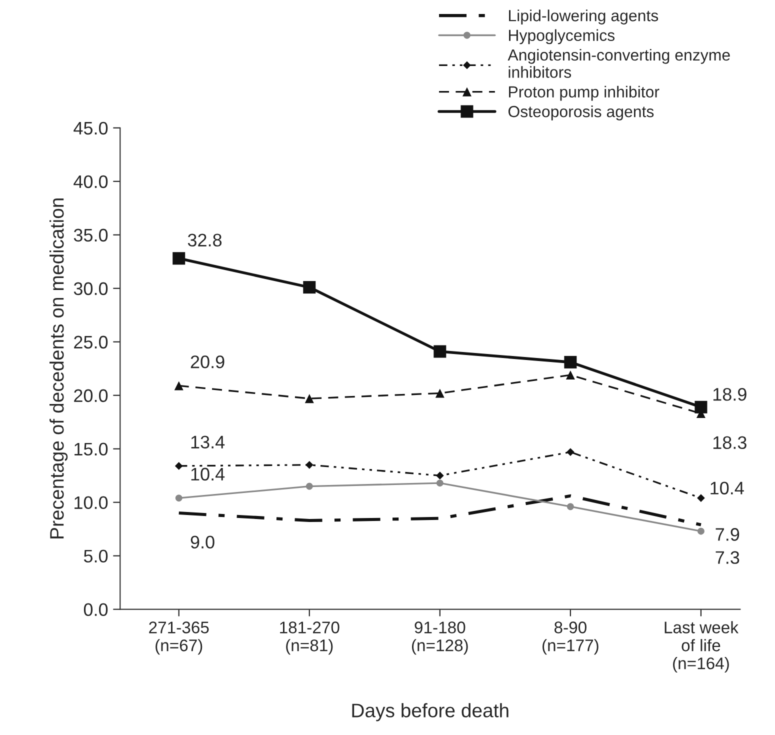 The width and height of the screenshot is (775, 735). I want to click on x-tick-label: 181-270 (n=81), so click(310, 638).